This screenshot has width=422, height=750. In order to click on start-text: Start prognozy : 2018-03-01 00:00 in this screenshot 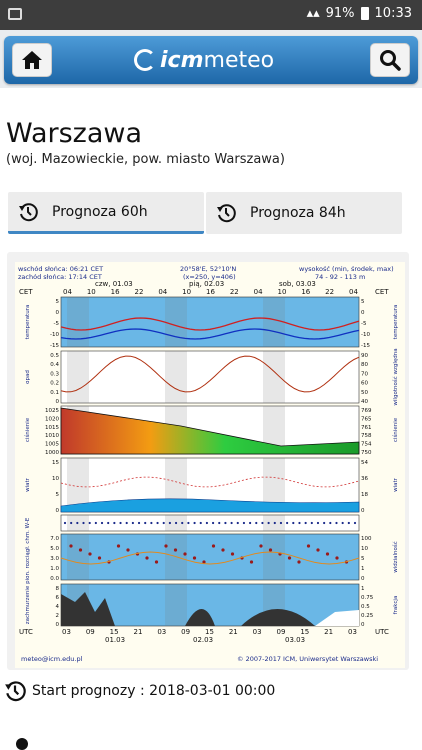, I will do `click(154, 691)`.